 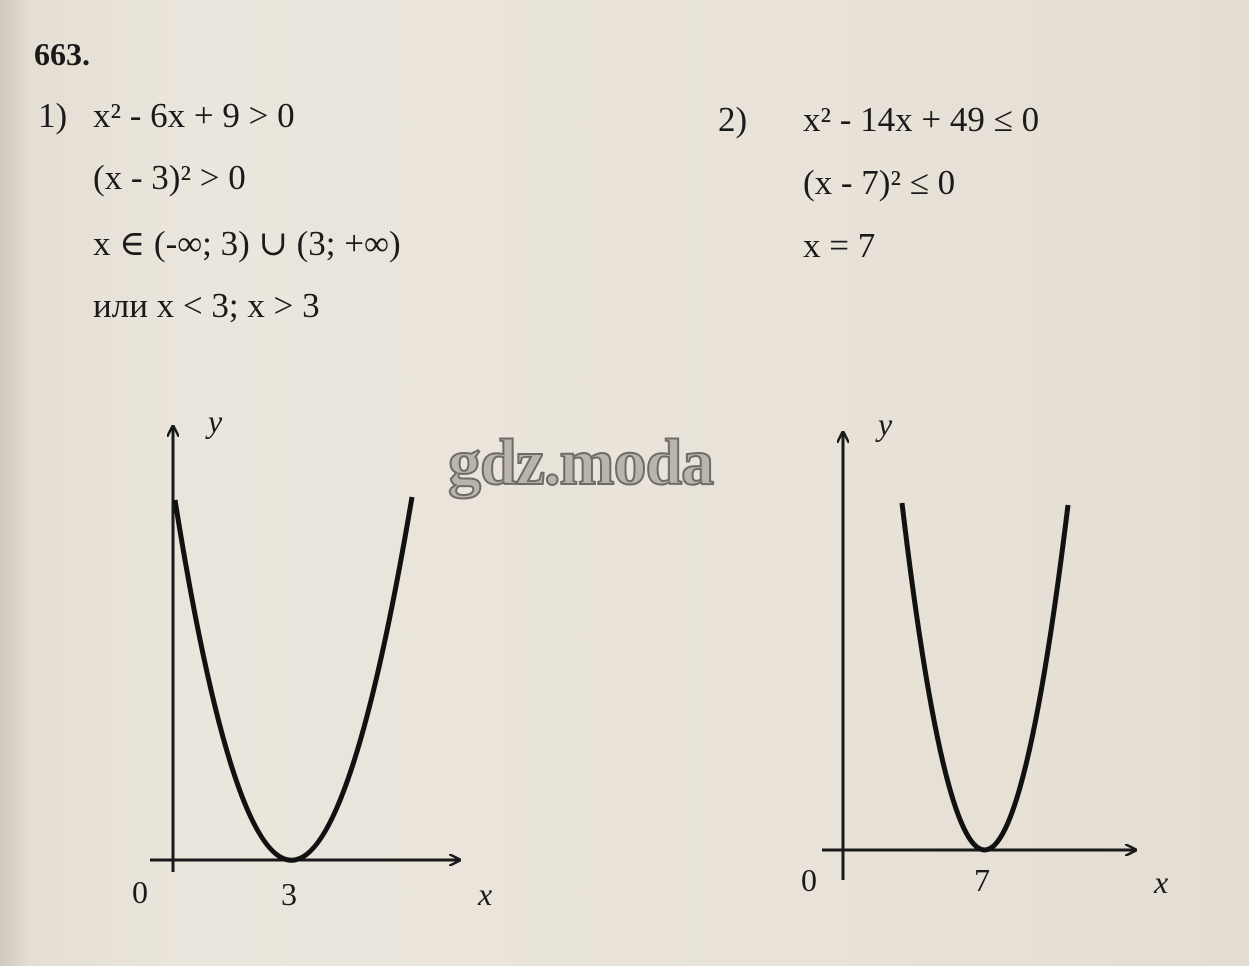 I want to click on part1-line-4: или x < 3; x > 3, so click(x=206, y=305).